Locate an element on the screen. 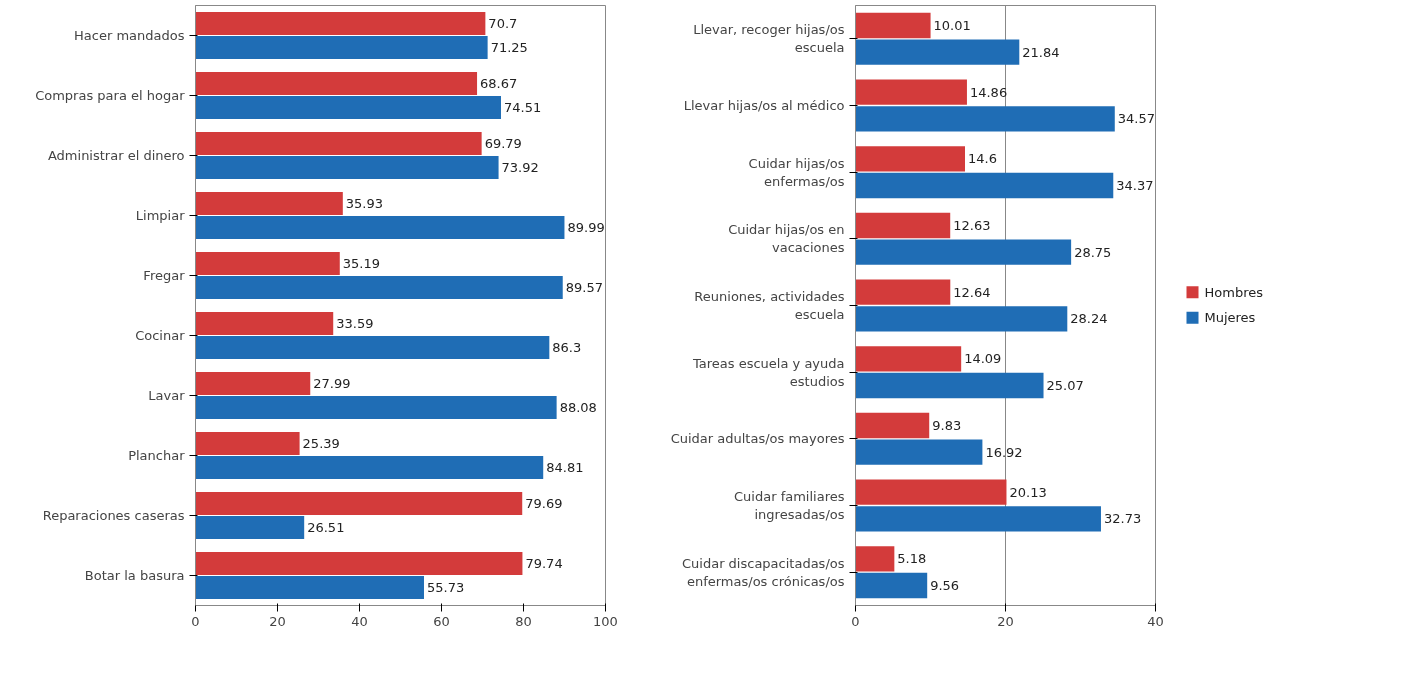 The image size is (1428, 677). data-label: 34.37 is located at coordinates (1135, 185).